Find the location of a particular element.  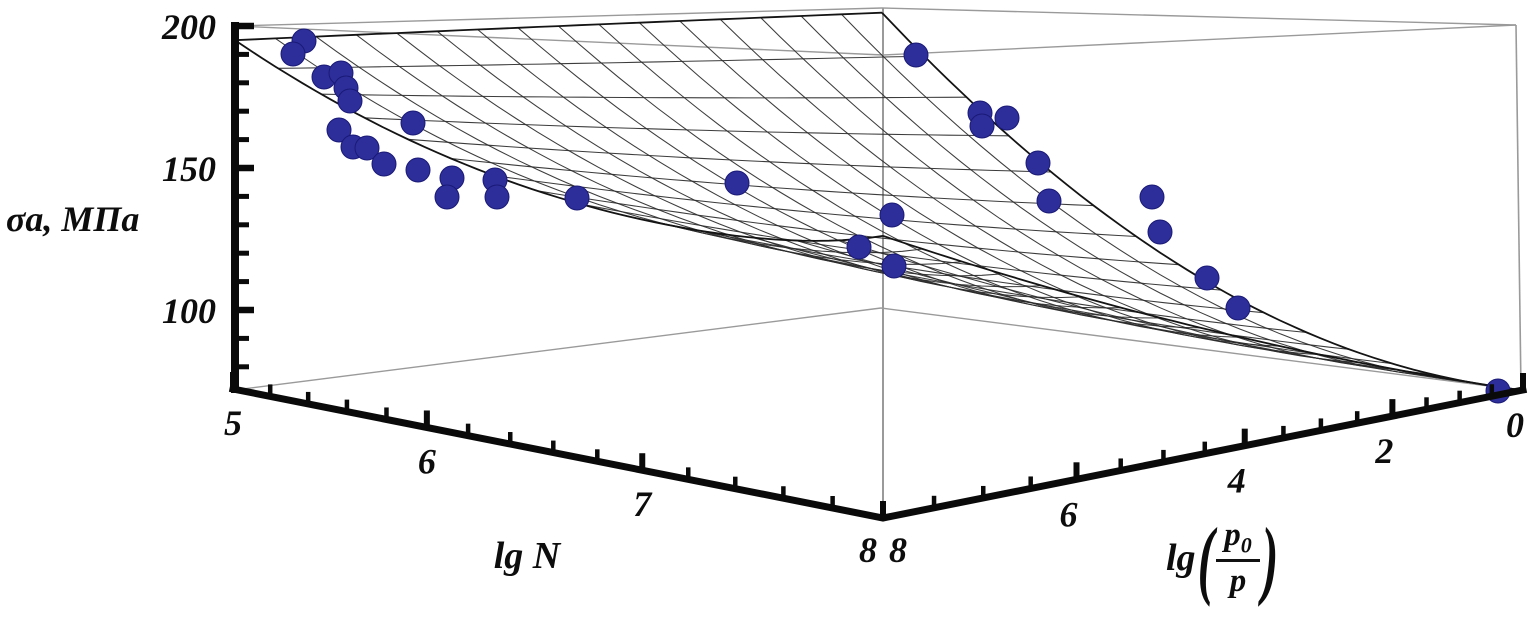

y-tick-label: 8 is located at coordinates (898, 550).